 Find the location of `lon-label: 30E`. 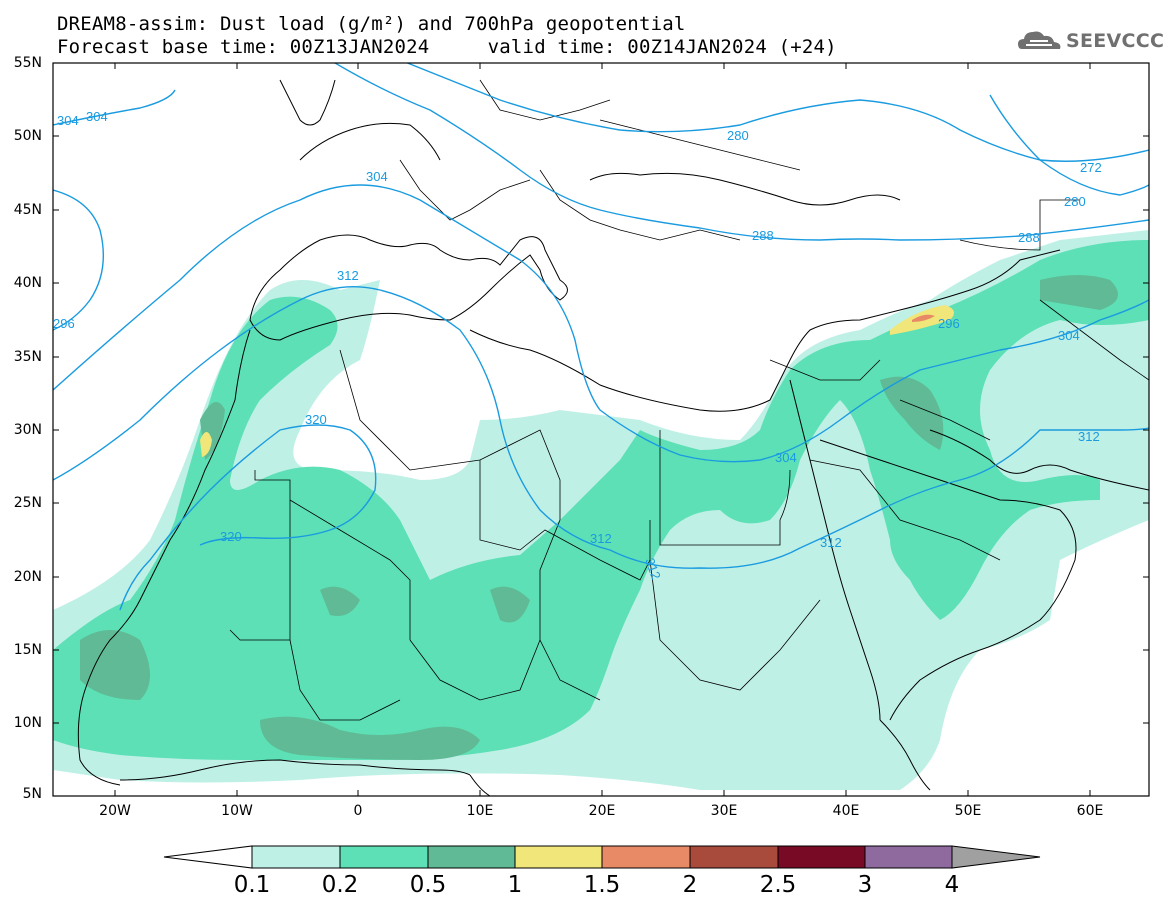

lon-label: 30E is located at coordinates (724, 811).